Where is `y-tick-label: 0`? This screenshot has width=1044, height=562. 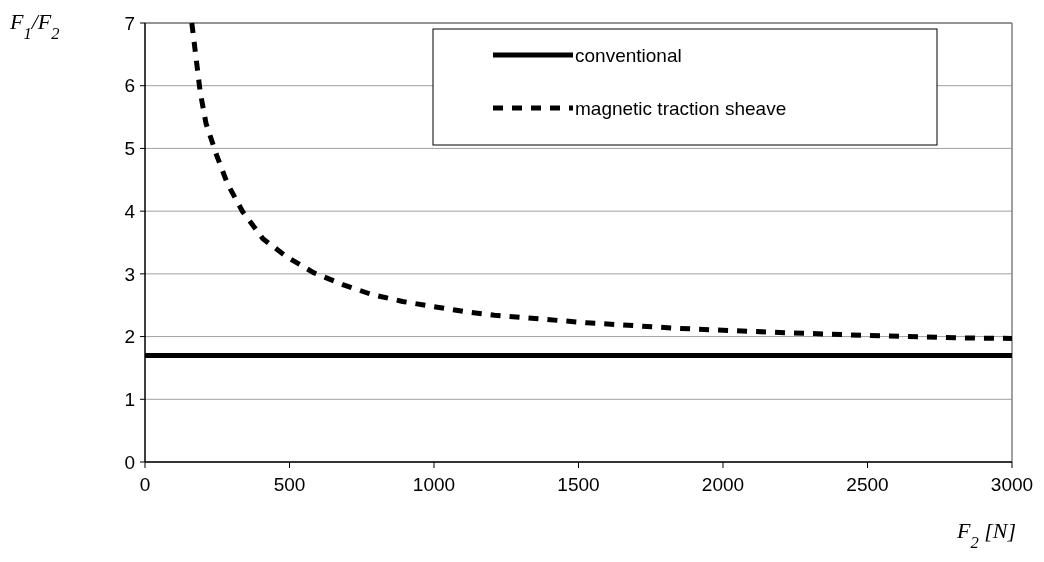
y-tick-label: 0 is located at coordinates (129, 462).